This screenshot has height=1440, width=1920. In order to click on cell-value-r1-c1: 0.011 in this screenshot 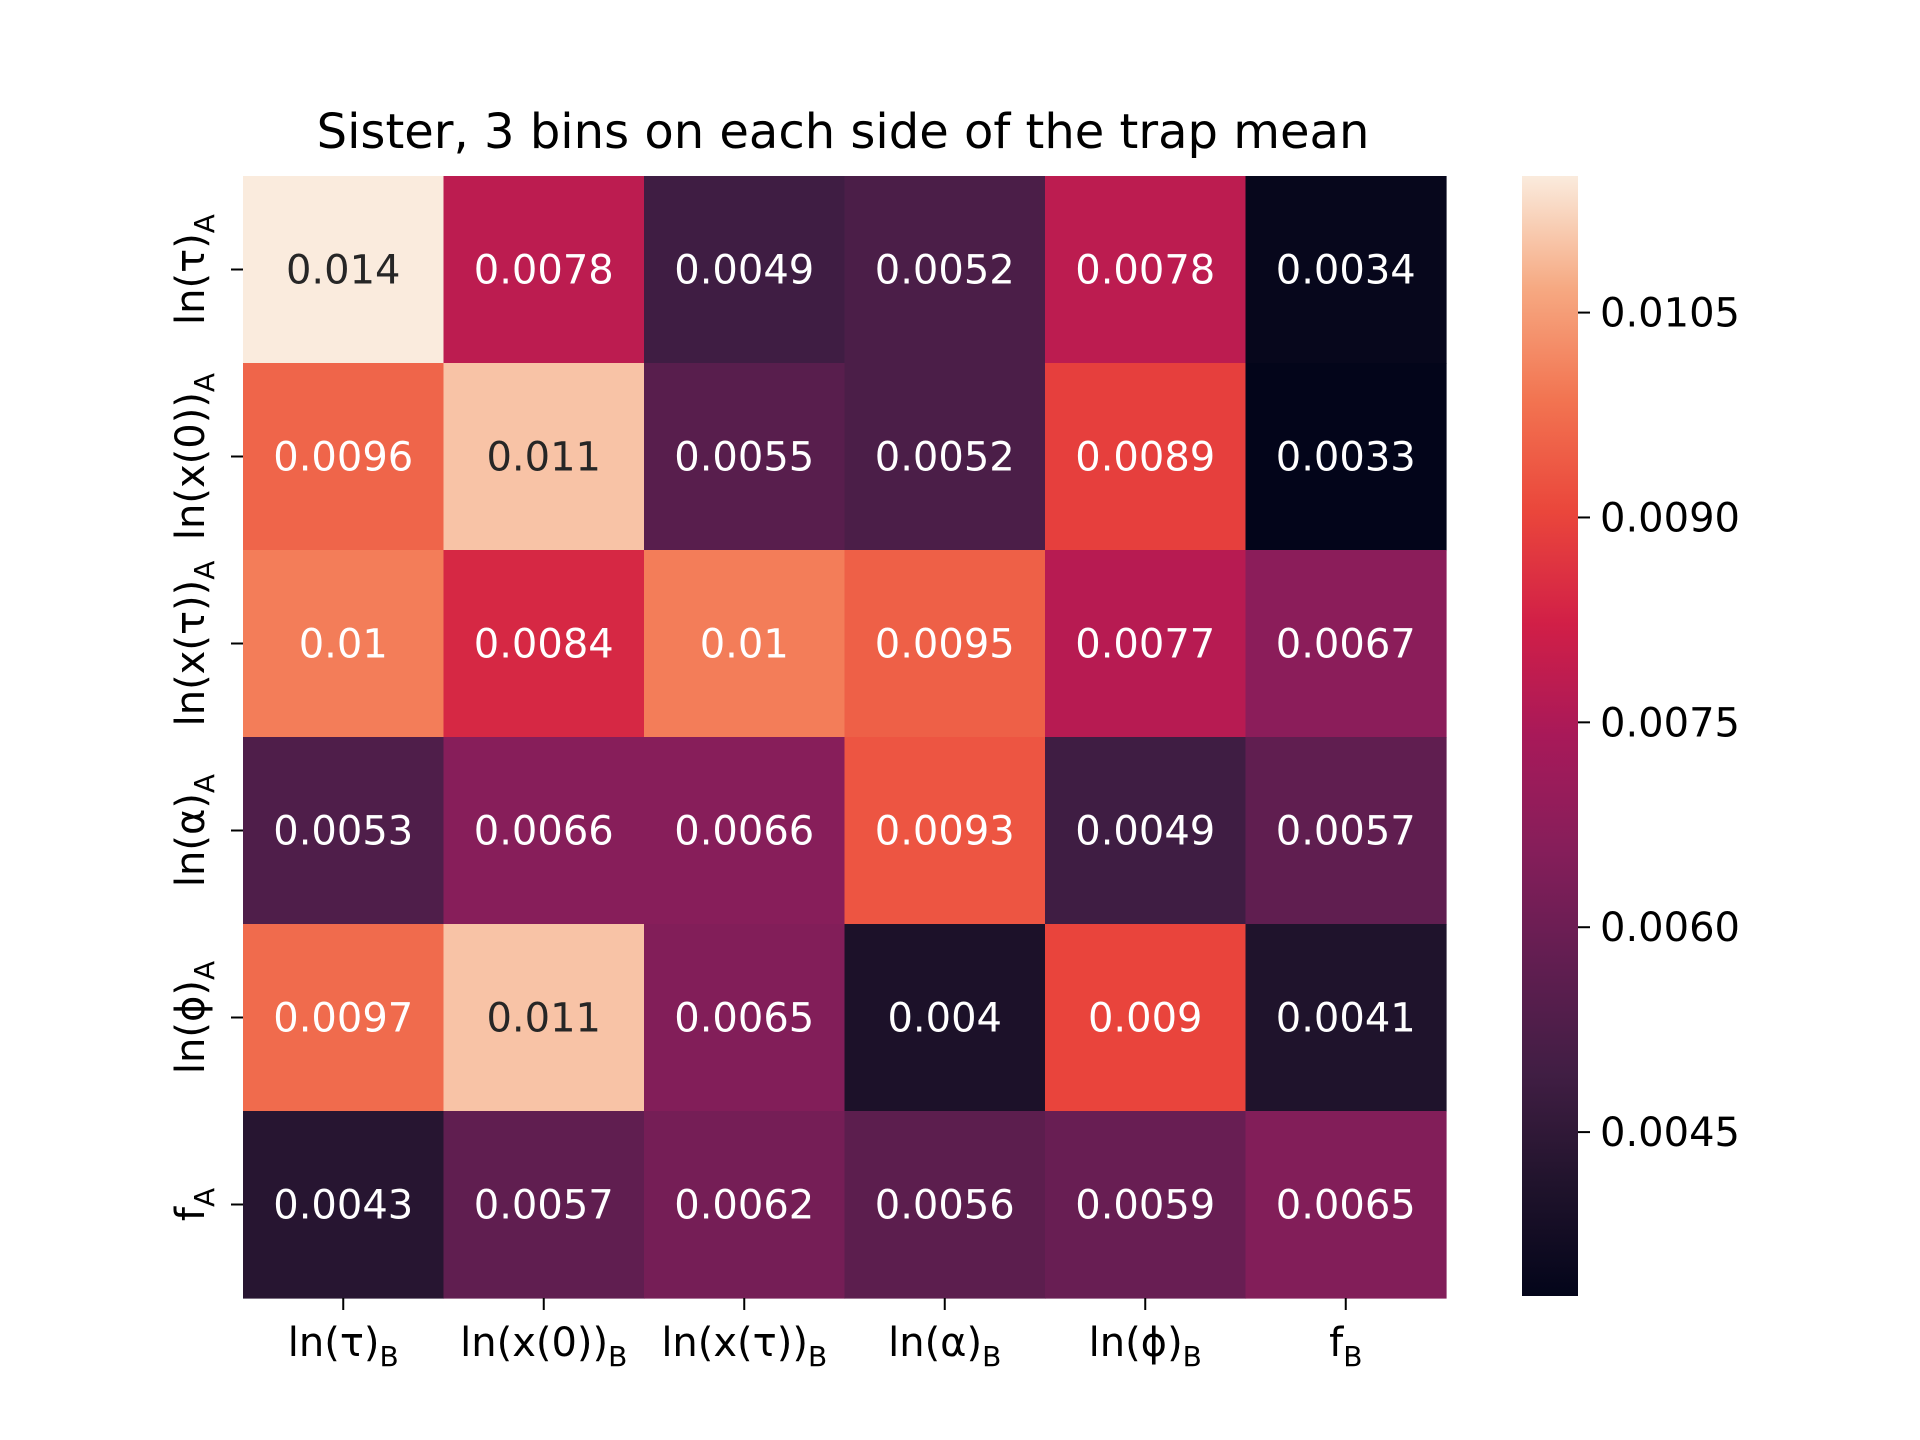, I will do `click(543, 458)`.